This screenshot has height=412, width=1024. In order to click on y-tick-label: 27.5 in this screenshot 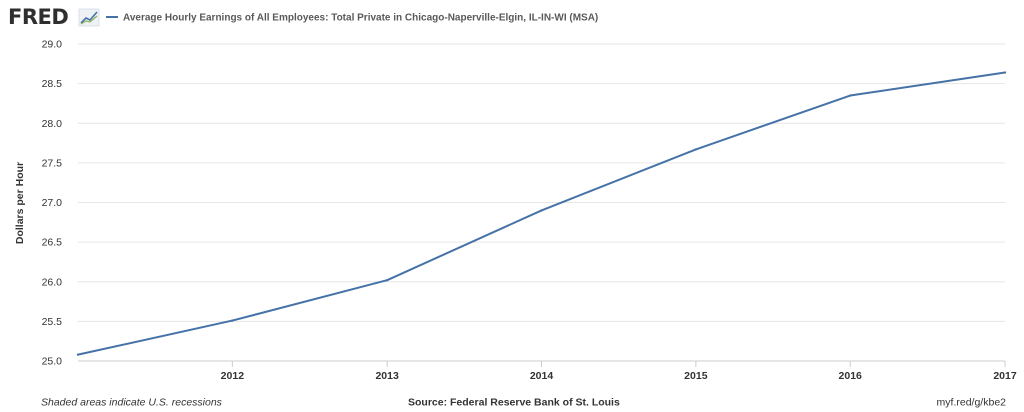, I will do `click(52, 163)`.